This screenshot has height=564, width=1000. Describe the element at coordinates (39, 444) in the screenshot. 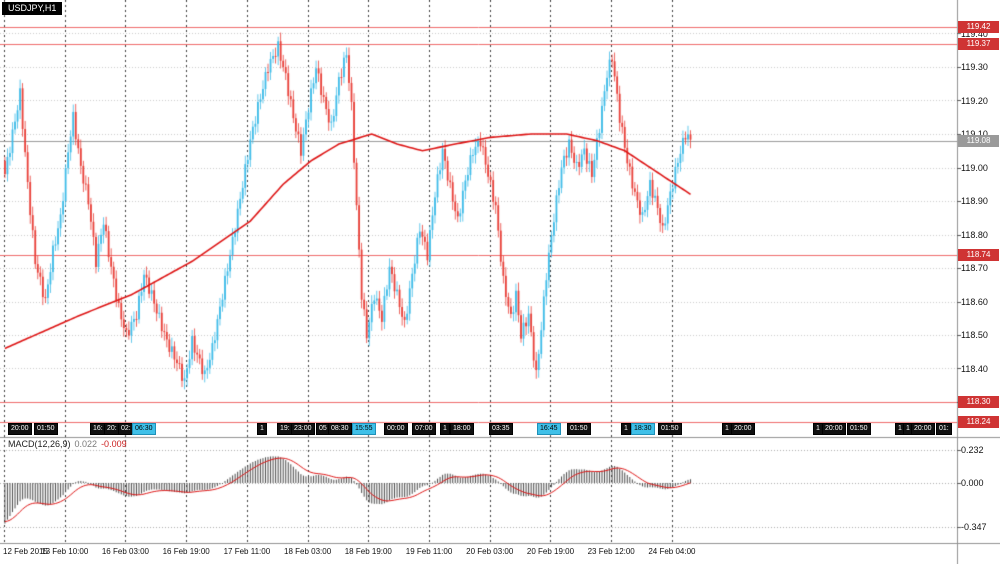

I see `macd-name: MACD(12,26,9)` at that location.